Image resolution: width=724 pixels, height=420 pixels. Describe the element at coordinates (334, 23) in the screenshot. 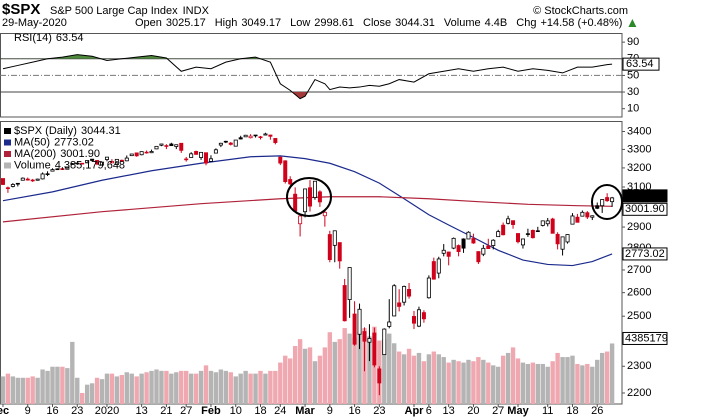

I see `quote-value: 2998.61` at that location.